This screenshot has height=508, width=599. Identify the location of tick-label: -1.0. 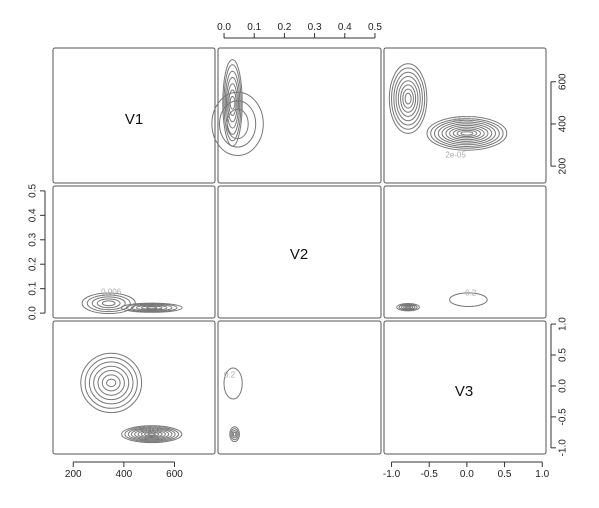
(563, 448).